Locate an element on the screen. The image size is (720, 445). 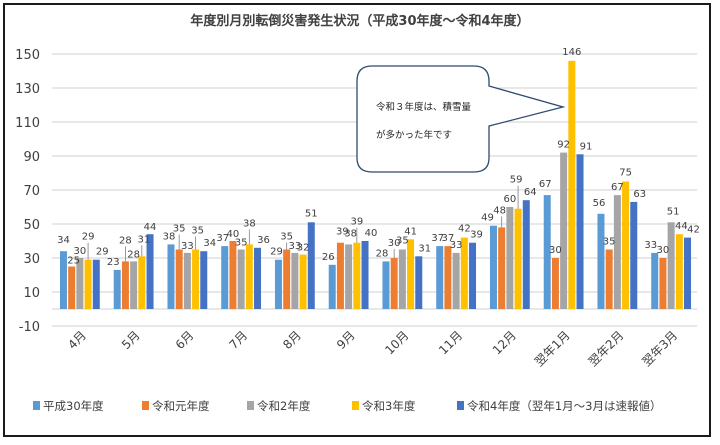
data-label: 75 is located at coordinates (625, 173).